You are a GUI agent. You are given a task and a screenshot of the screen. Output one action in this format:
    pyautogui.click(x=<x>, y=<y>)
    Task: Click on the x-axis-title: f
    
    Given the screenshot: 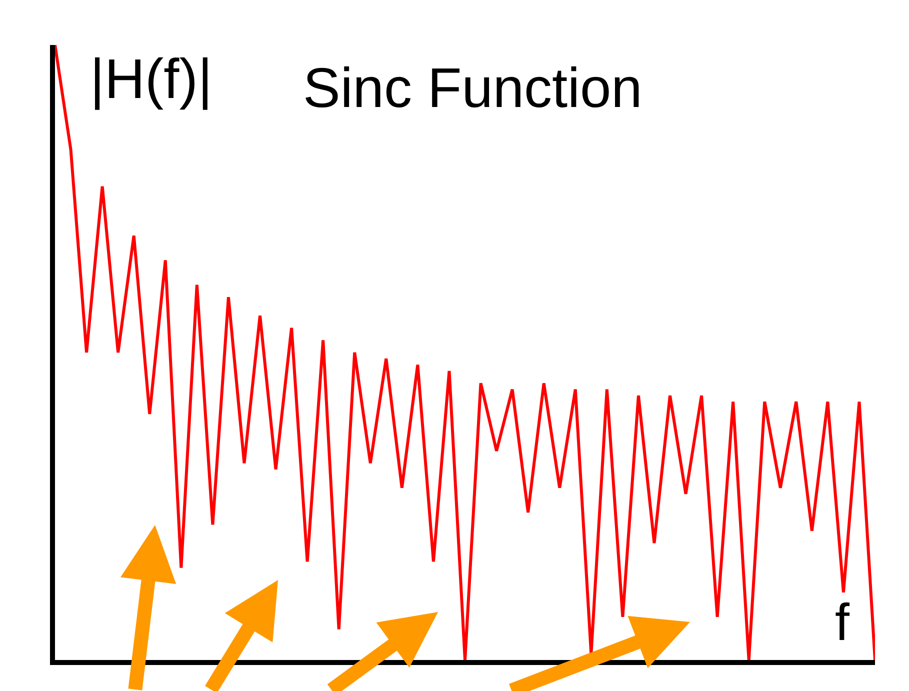 What is the action you would take?
    pyautogui.click(x=842, y=623)
    